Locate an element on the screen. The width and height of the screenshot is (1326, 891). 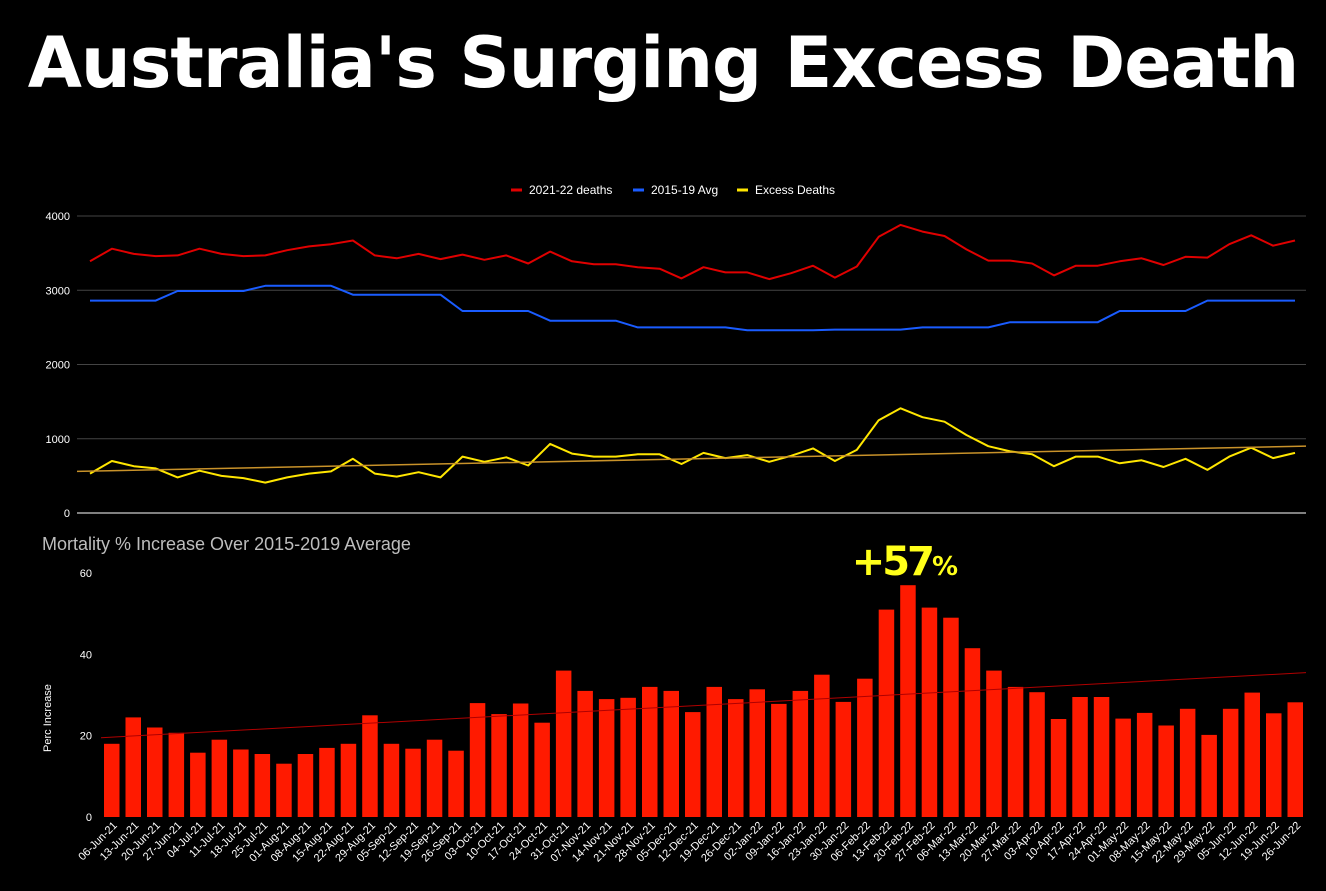
bar-y-tick-60: 60 is located at coordinates (86, 574).